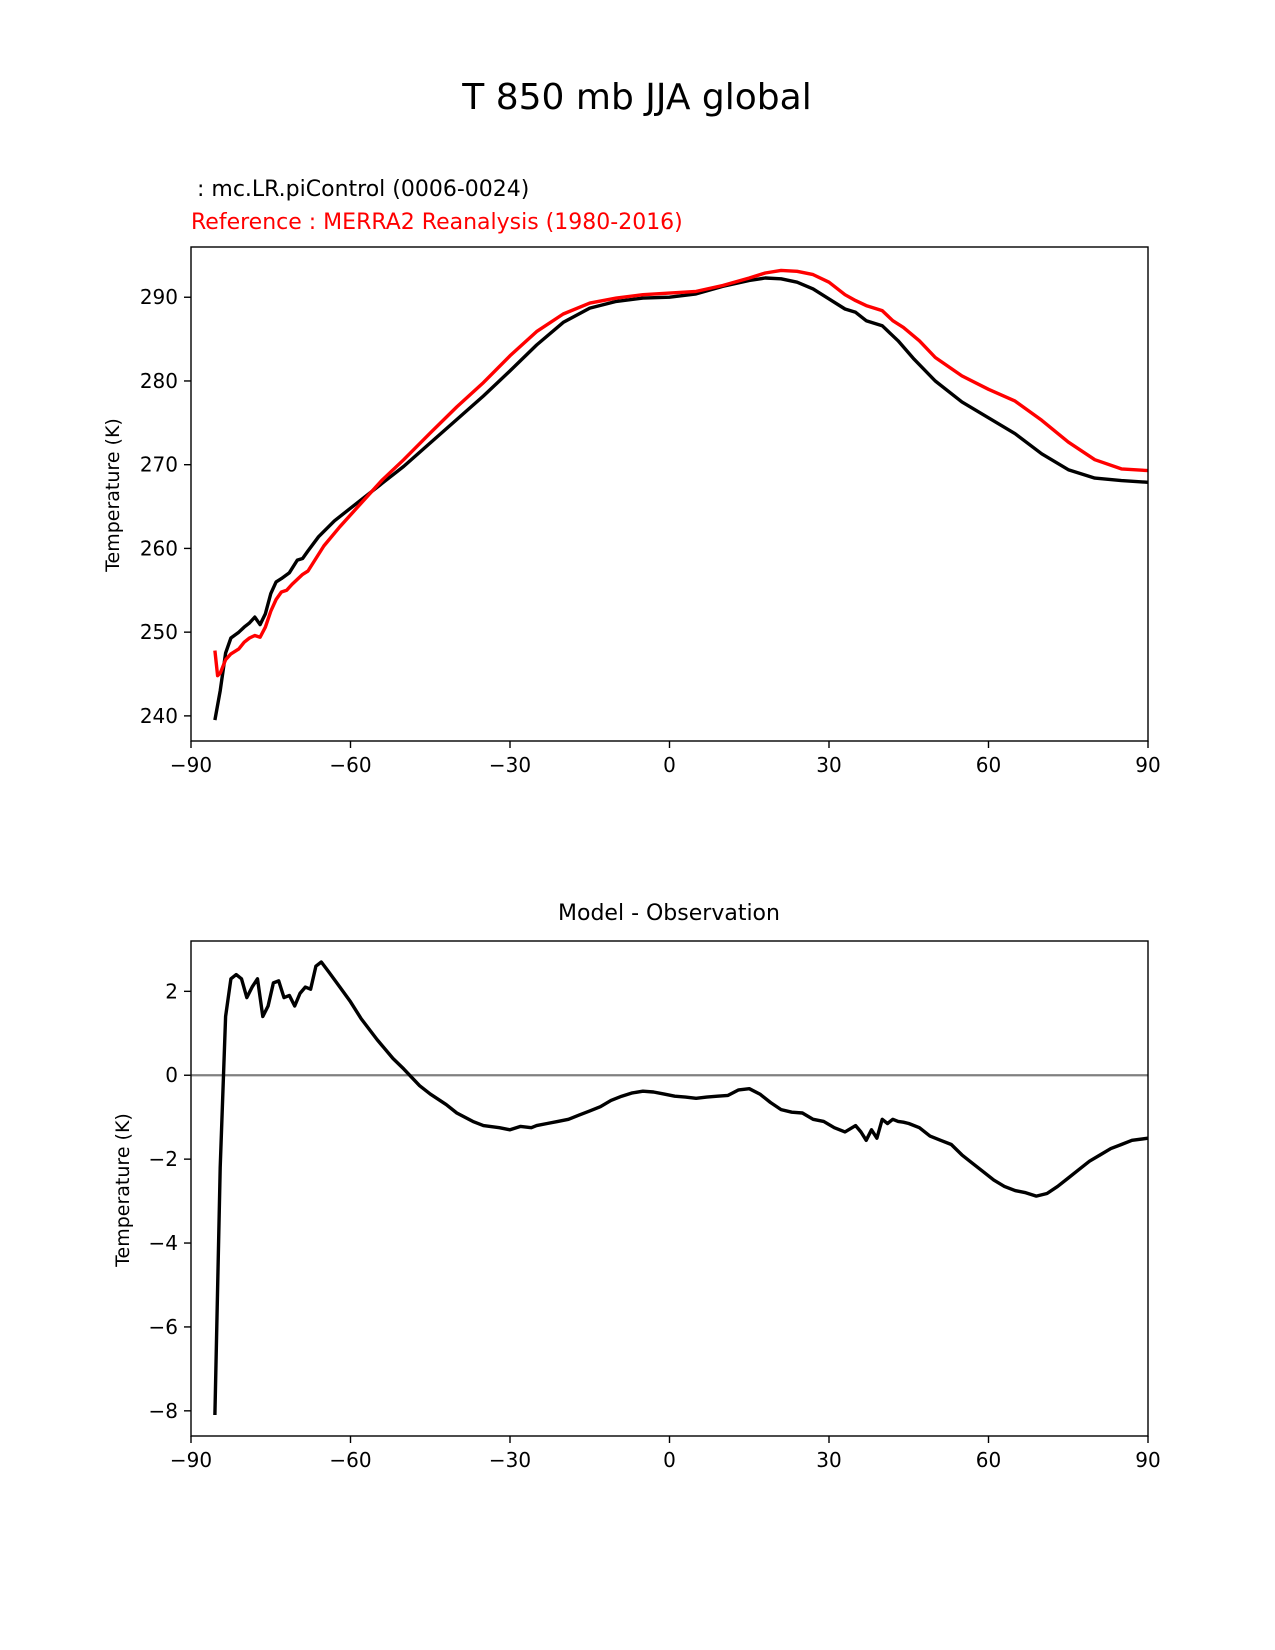  What do you see at coordinates (510, 1460) in the screenshot?
I see `bottom-x-tick-label: −30` at bounding box center [510, 1460].